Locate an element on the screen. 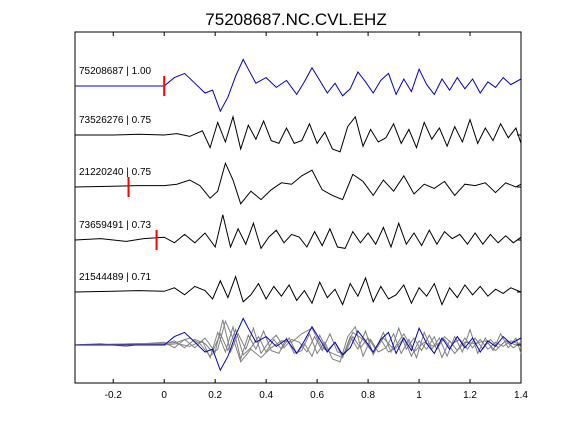 The width and height of the screenshot is (576, 432). x-tick-label-1: 0 is located at coordinates (164, 395).